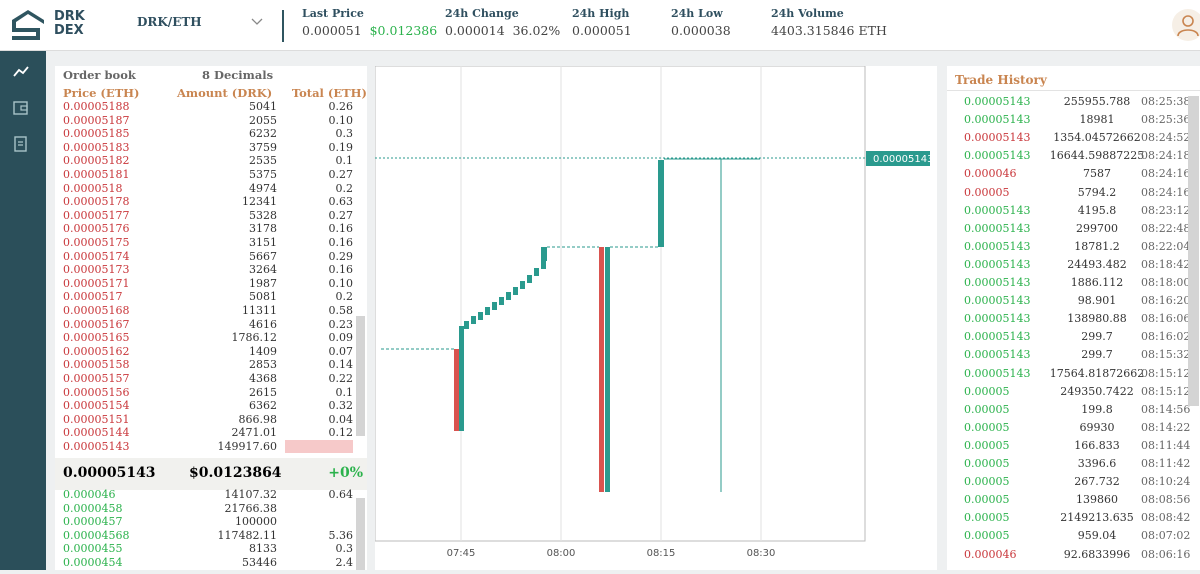 This screenshot has width=1200, height=574. I want to click on bid-row: 0.0000455 8133 0.3, so click(211, 549).